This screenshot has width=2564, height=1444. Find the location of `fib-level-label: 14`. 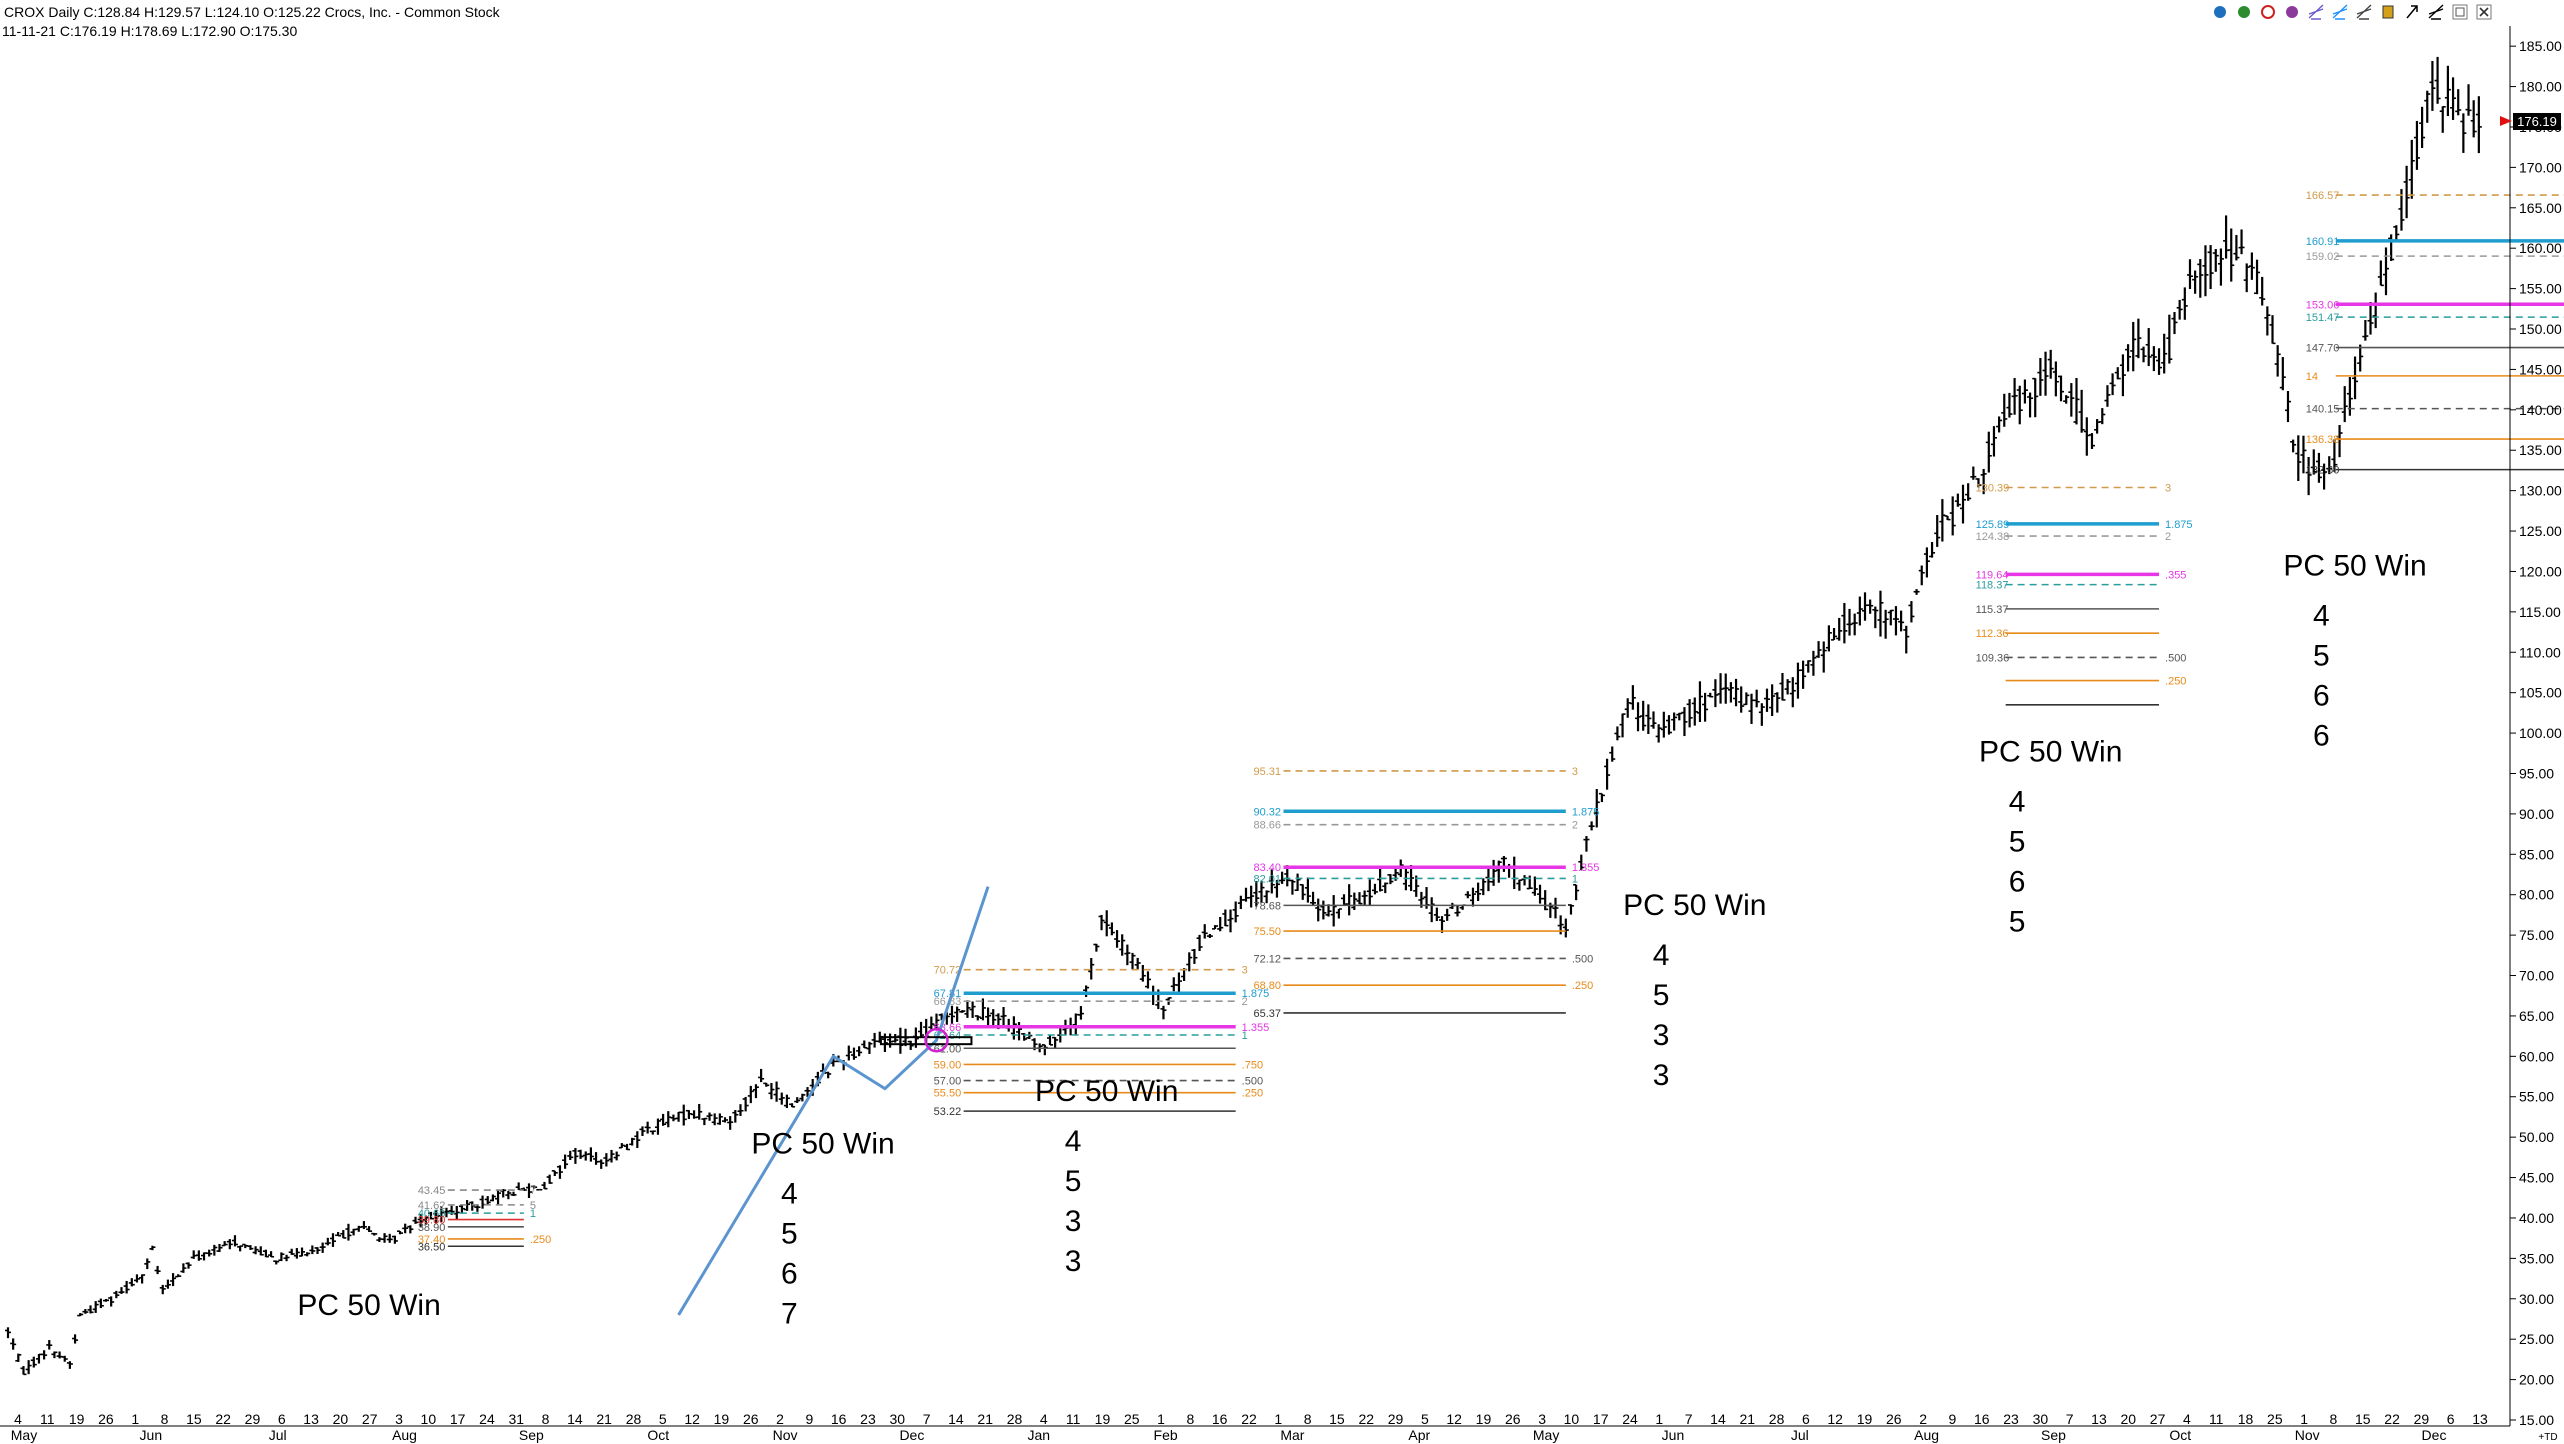

fib-level-label: 14 is located at coordinates (2312, 377).